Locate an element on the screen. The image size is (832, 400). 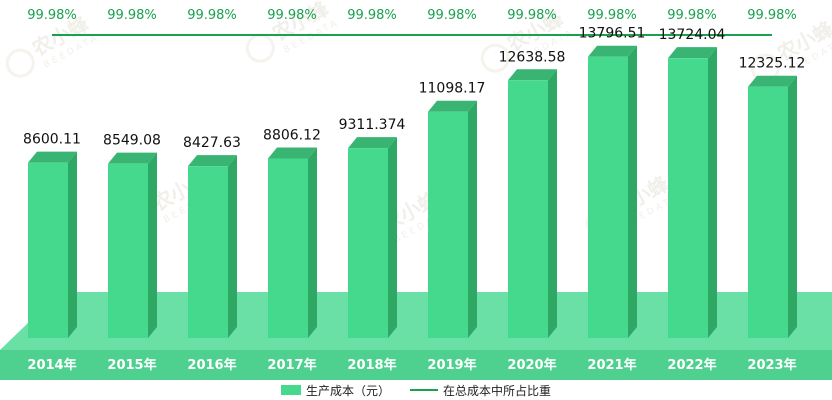
bar-2015年 is located at coordinates (132, 245).